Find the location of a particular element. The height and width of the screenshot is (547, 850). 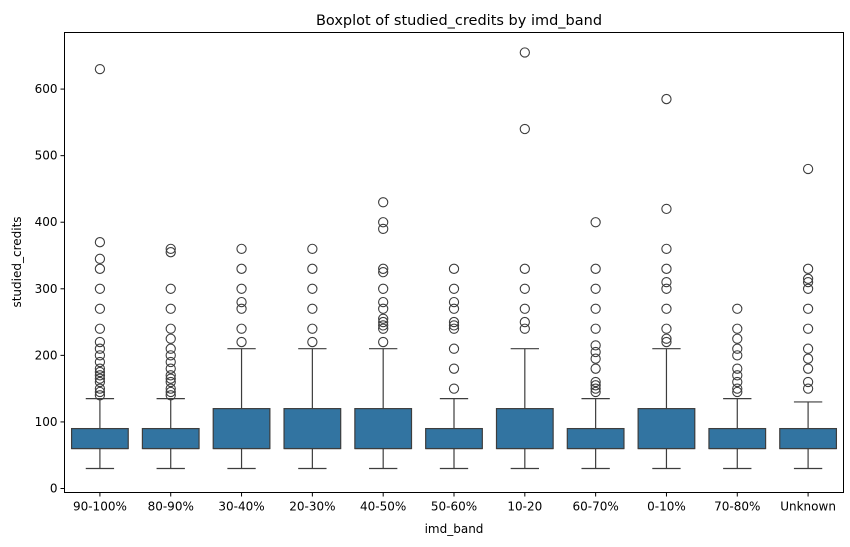

x-tick-label: 0-10% is located at coordinates (666, 507).